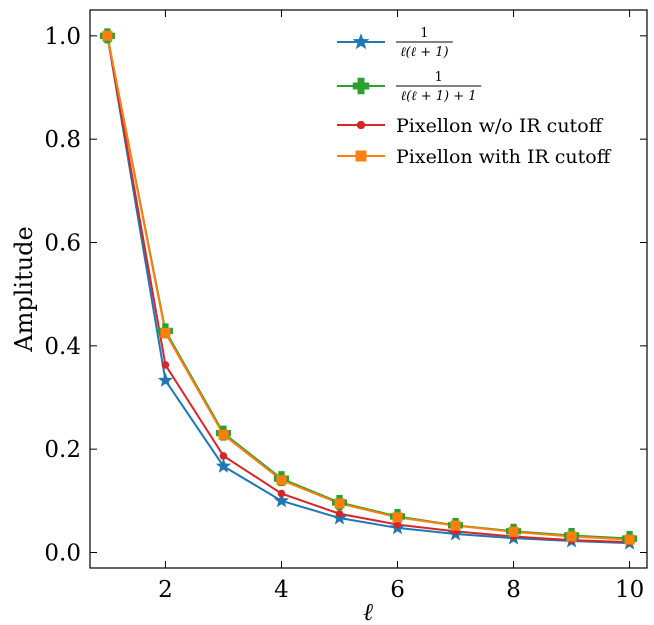 This screenshot has height=625, width=654. What do you see at coordinates (438, 77) in the screenshot?
I see `legend-numerator-2: 1` at bounding box center [438, 77].